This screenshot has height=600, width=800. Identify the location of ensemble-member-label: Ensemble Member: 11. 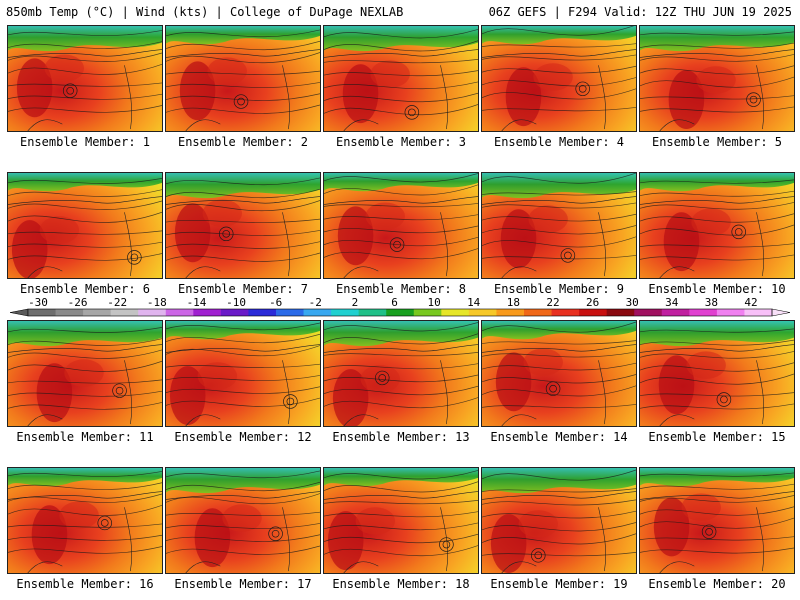
(85, 437).